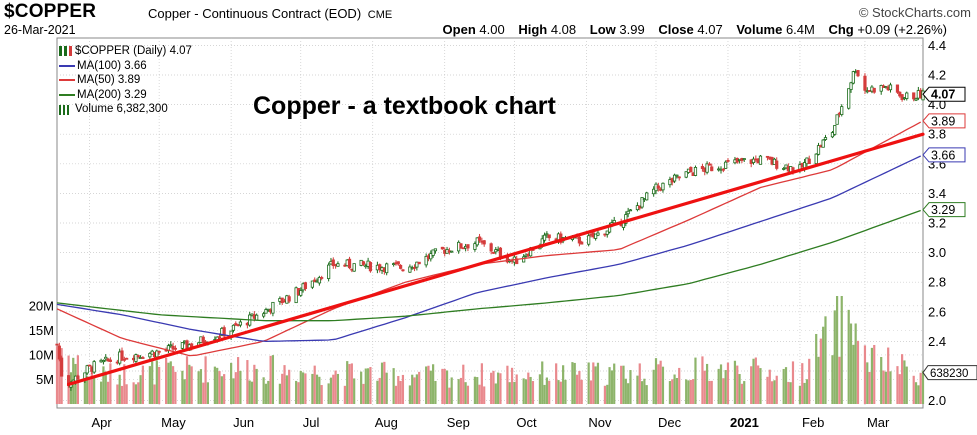  I want to click on legend-ma50: MA(50) 3.89, so click(125, 80).